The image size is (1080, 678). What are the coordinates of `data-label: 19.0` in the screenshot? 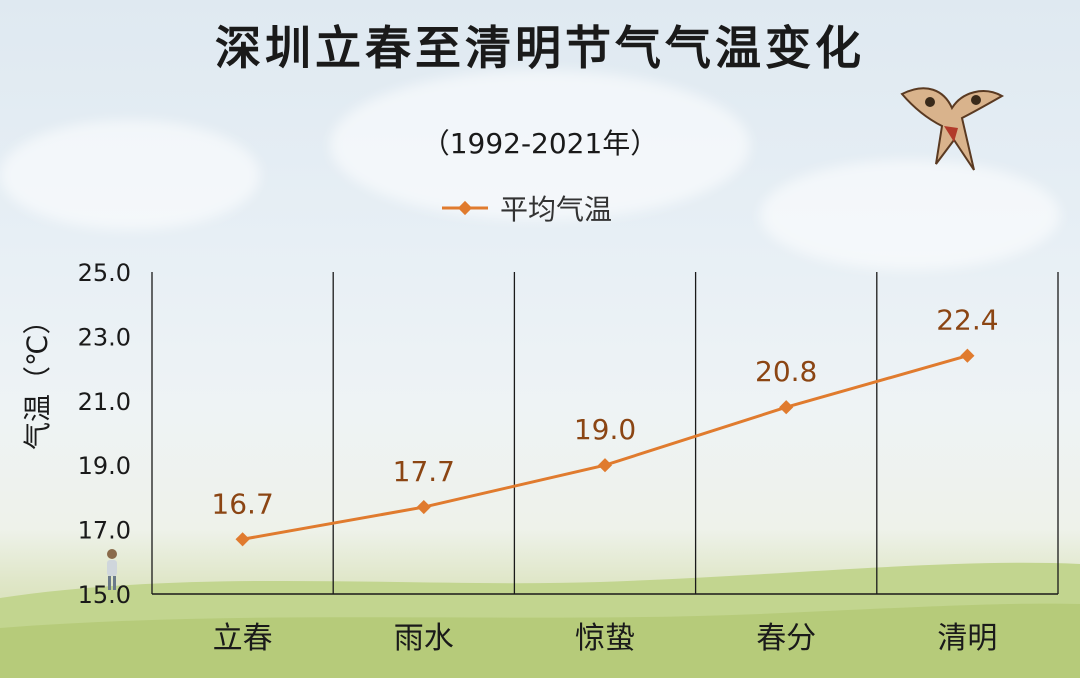 It's located at (605, 429).